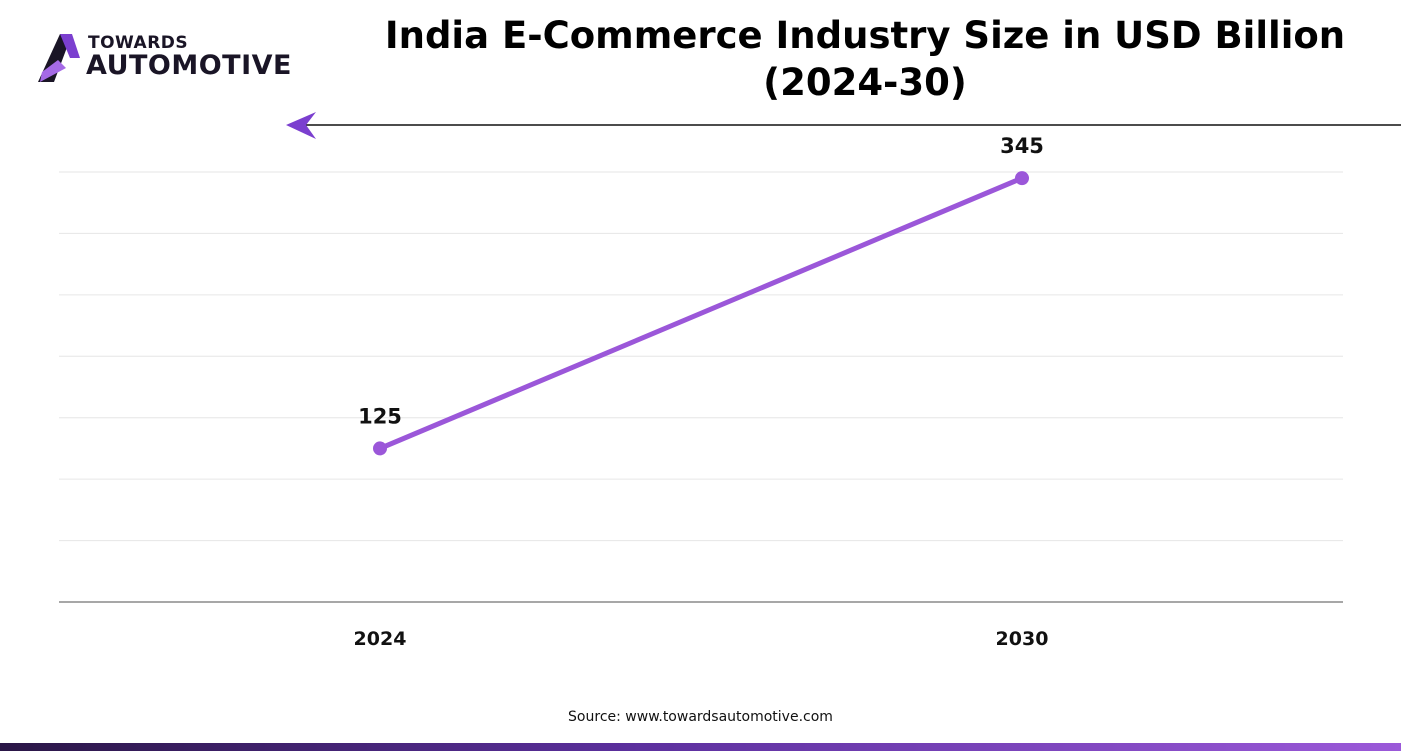 The height and width of the screenshot is (751, 1401). I want to click on left-arrow-icon, so click(843, 125).